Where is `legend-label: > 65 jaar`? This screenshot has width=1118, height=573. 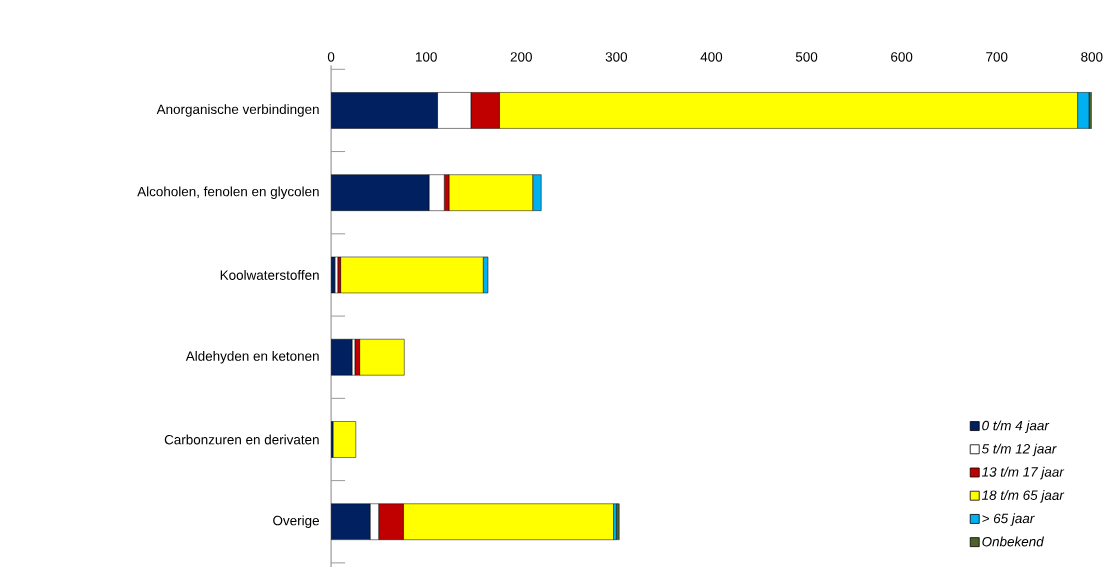 legend-label: > 65 jaar is located at coordinates (1008, 519).